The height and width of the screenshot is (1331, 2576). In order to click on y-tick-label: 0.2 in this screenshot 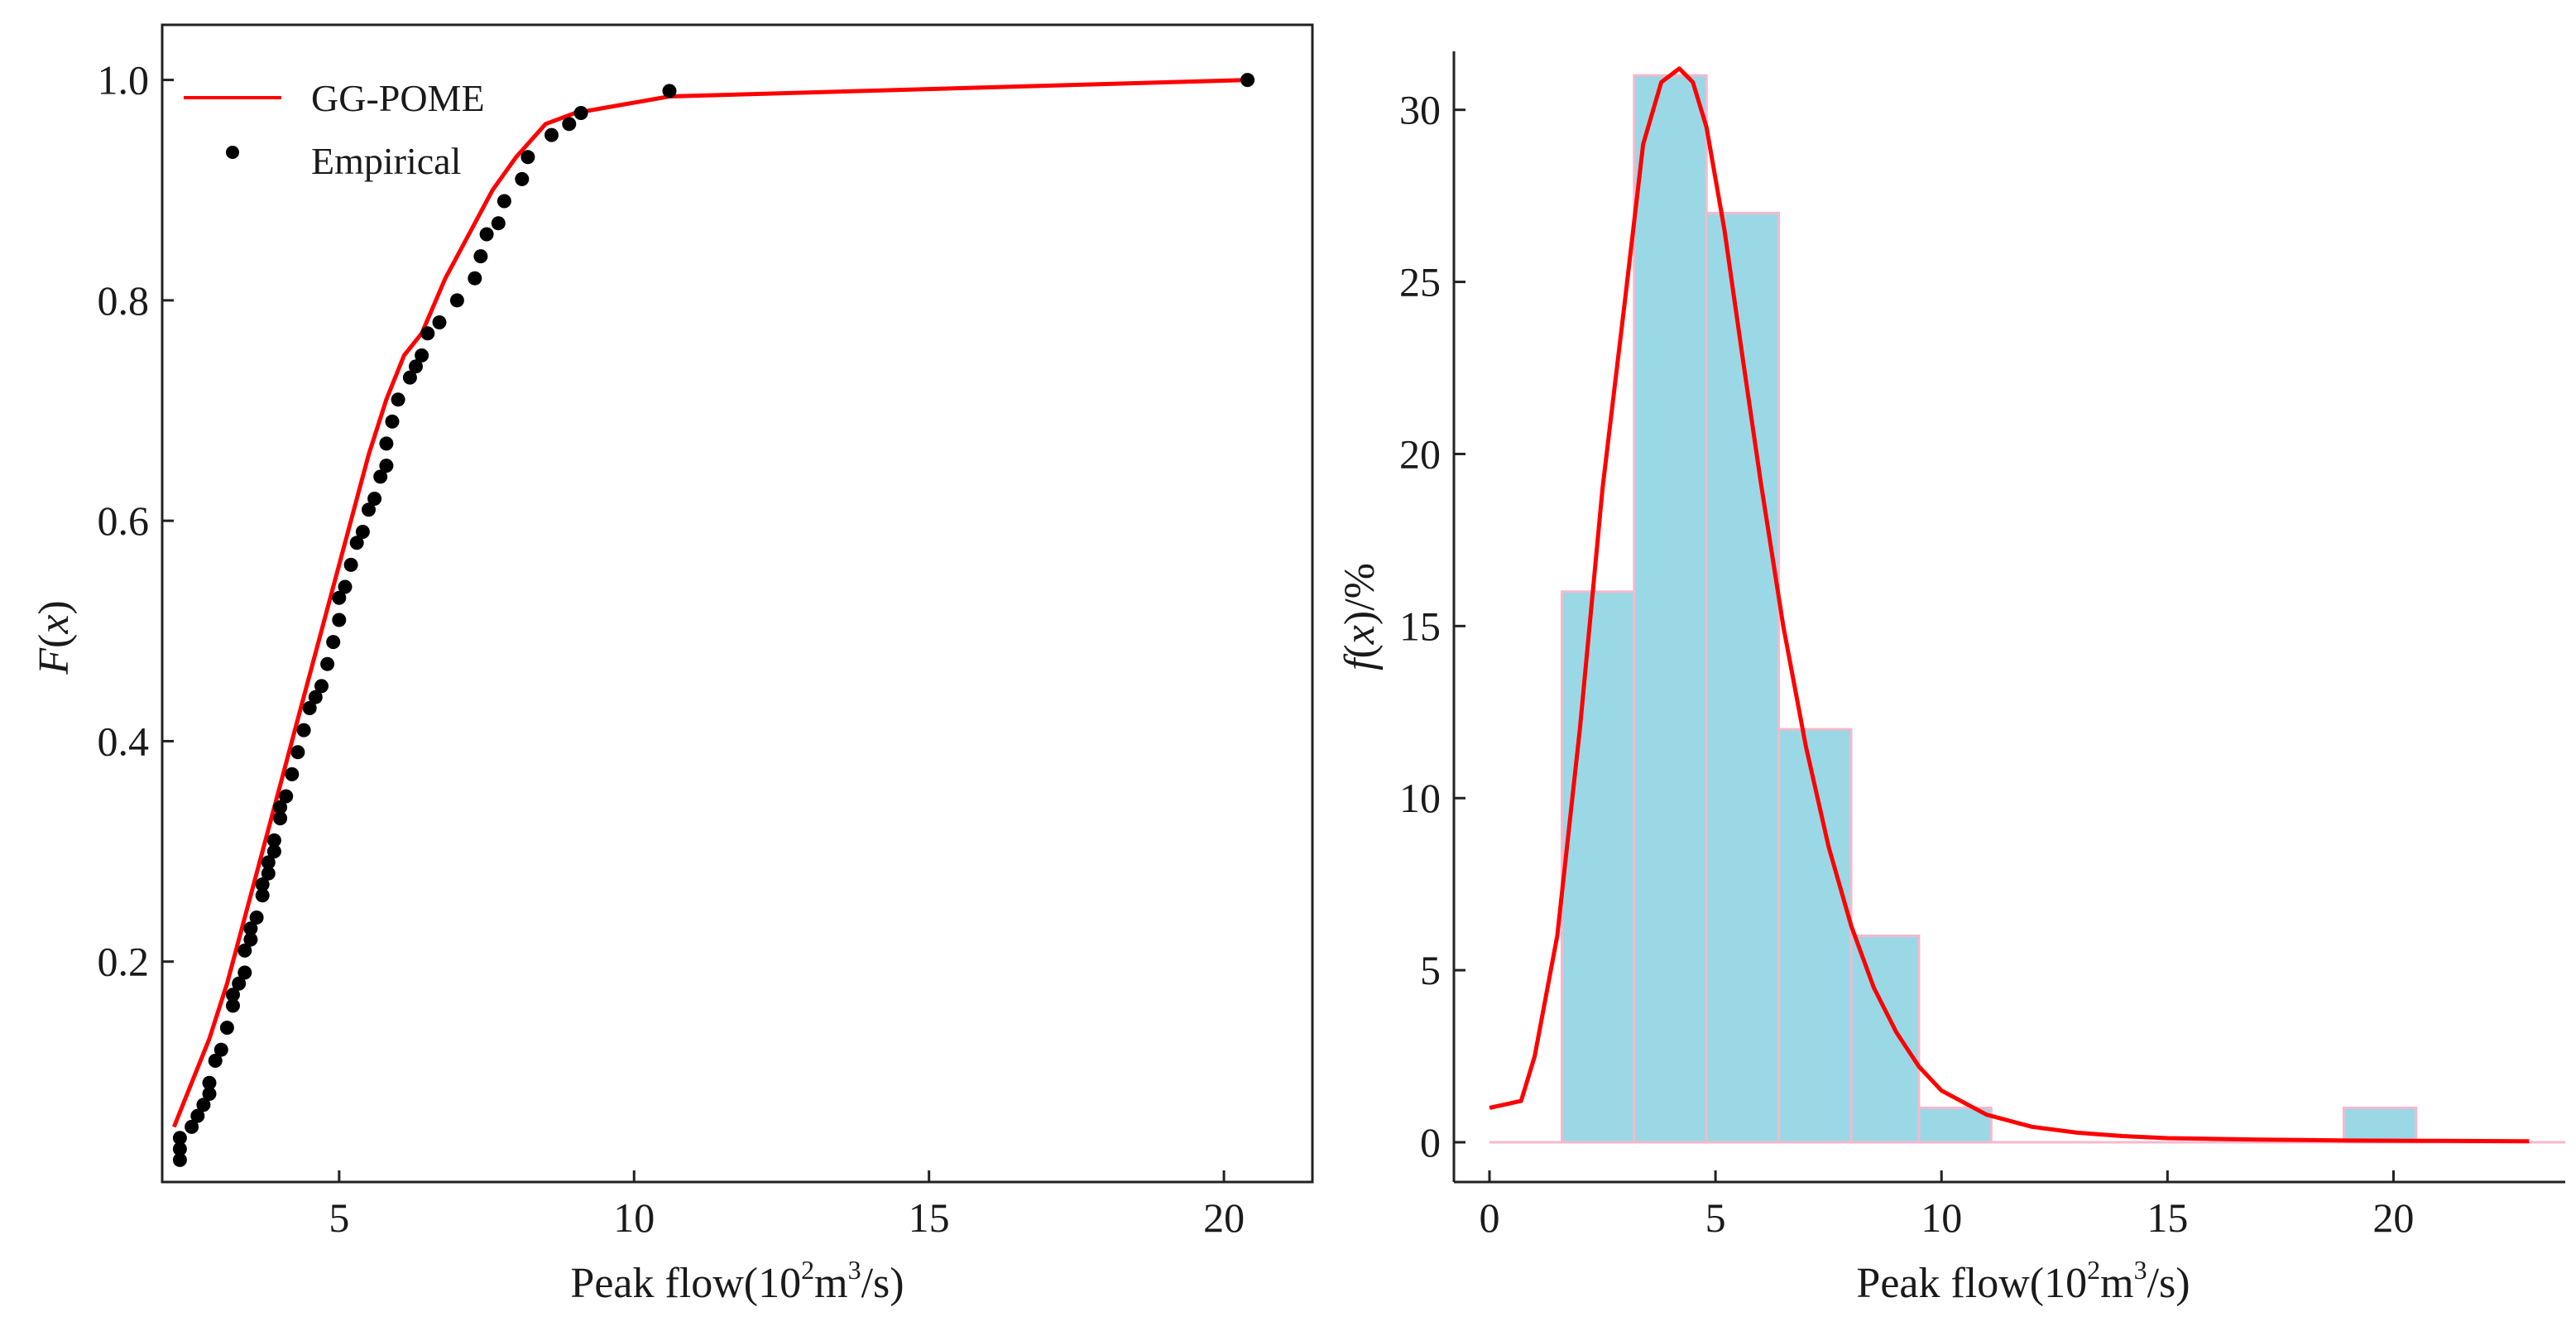, I will do `click(124, 962)`.